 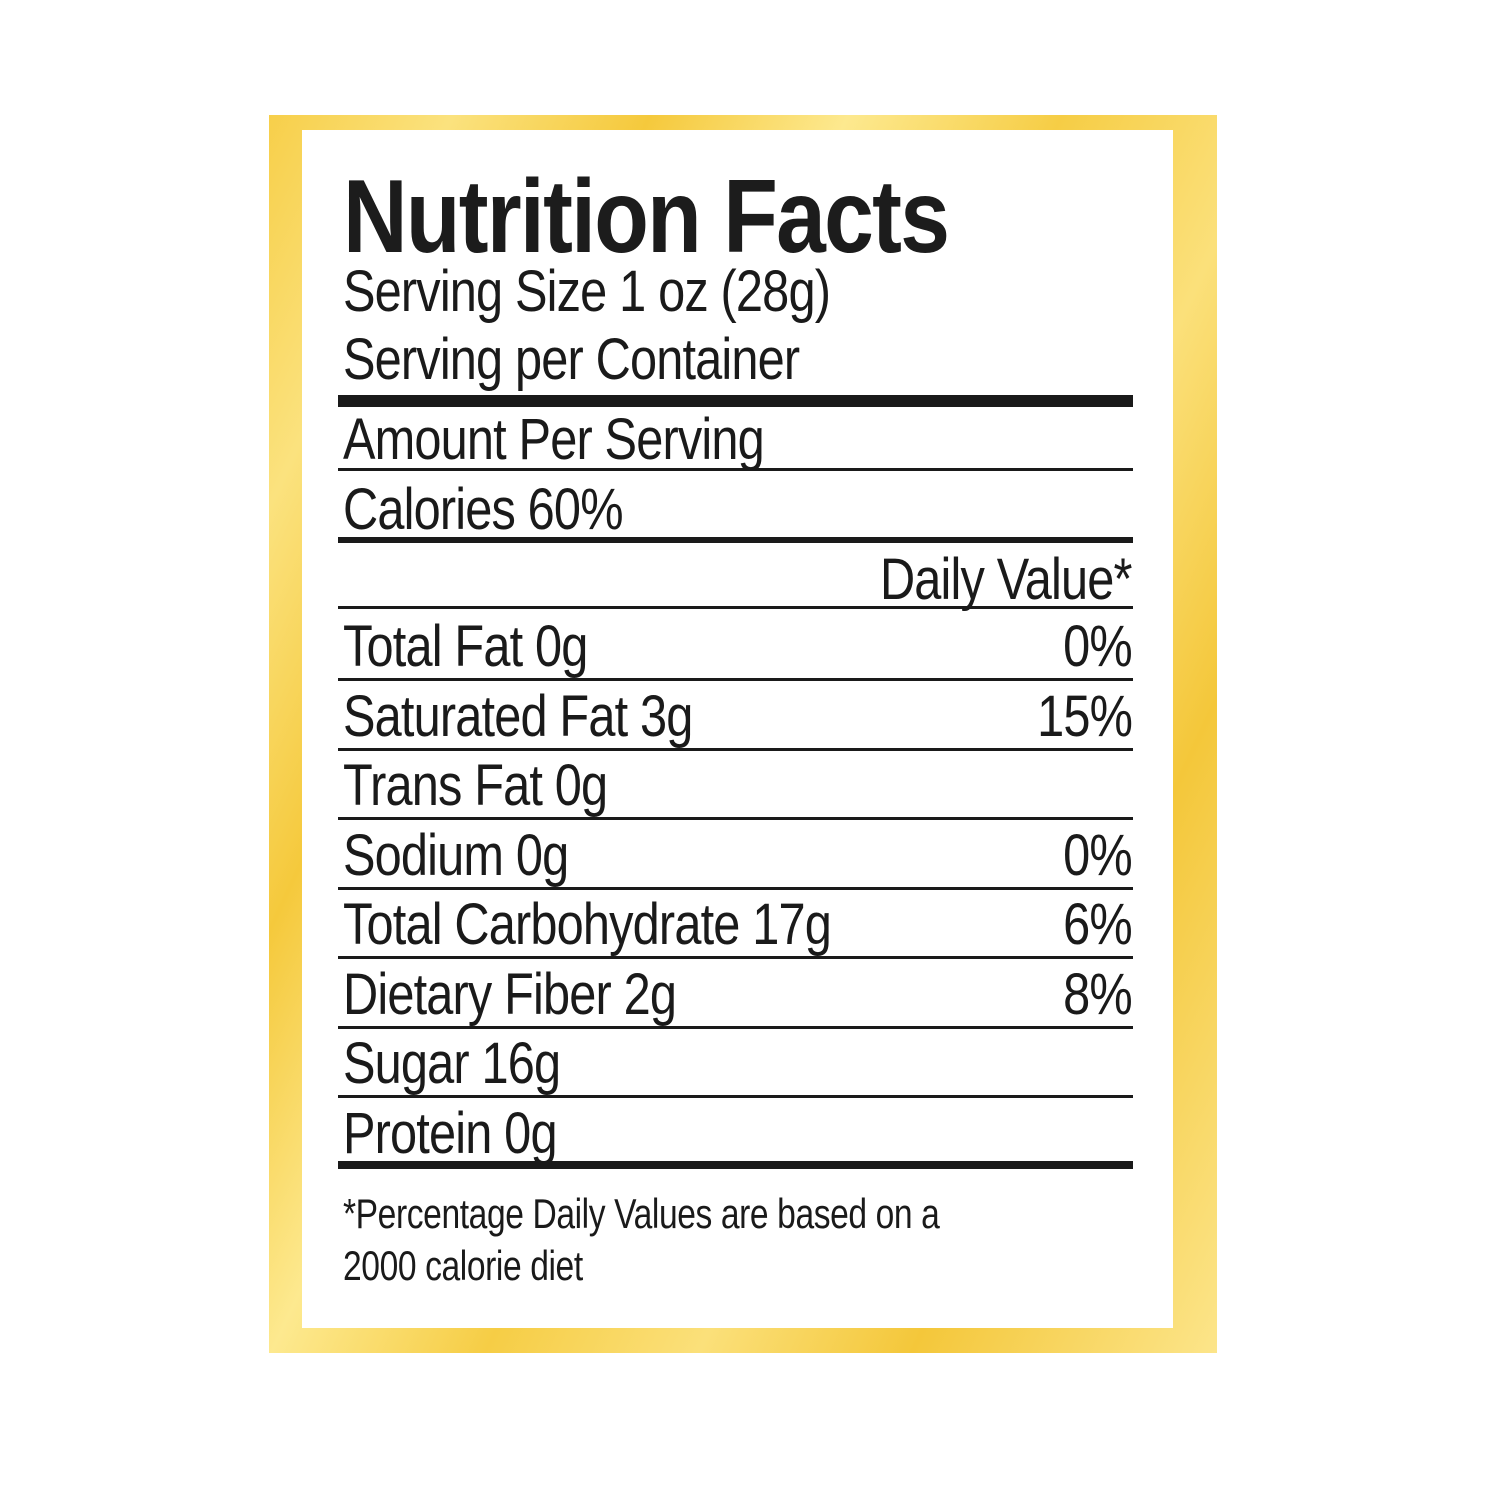 What do you see at coordinates (554, 439) in the screenshot?
I see `amount-per-serving: Amount Per Serving` at bounding box center [554, 439].